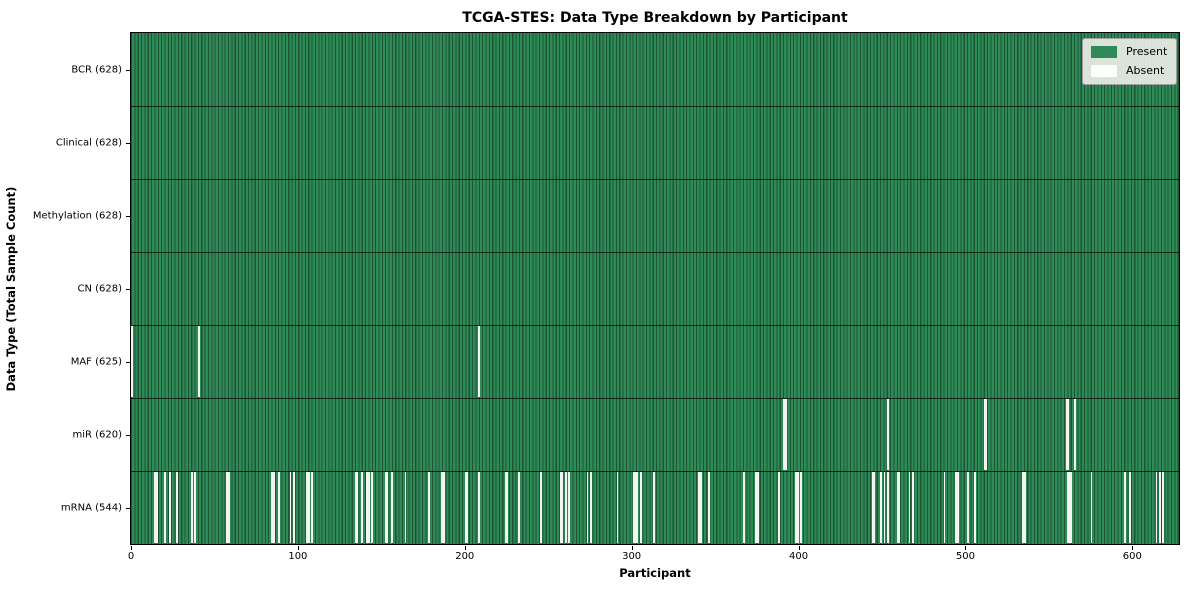  Describe the element at coordinates (96, 361) in the screenshot. I see `y-tick-label: MAF (625)` at that location.